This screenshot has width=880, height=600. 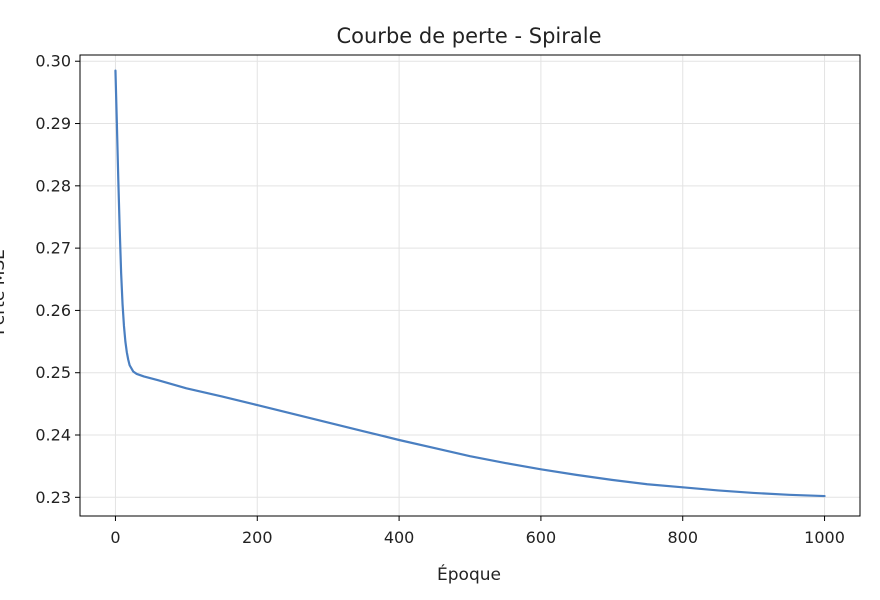 What do you see at coordinates (682, 537) in the screenshot?
I see `x-tick-label: 800` at bounding box center [682, 537].